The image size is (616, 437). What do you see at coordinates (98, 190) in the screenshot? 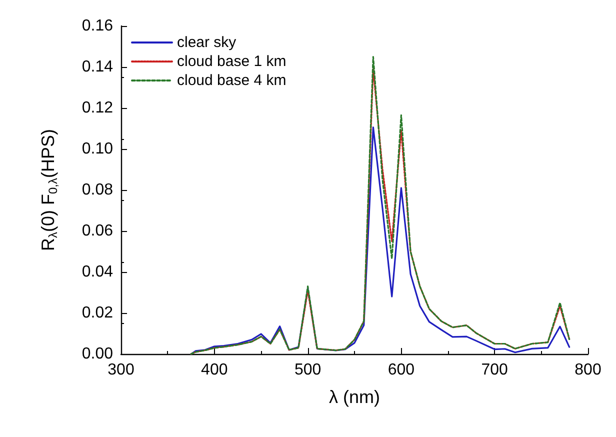
I see `y-tick-label: 0.08` at bounding box center [98, 190].